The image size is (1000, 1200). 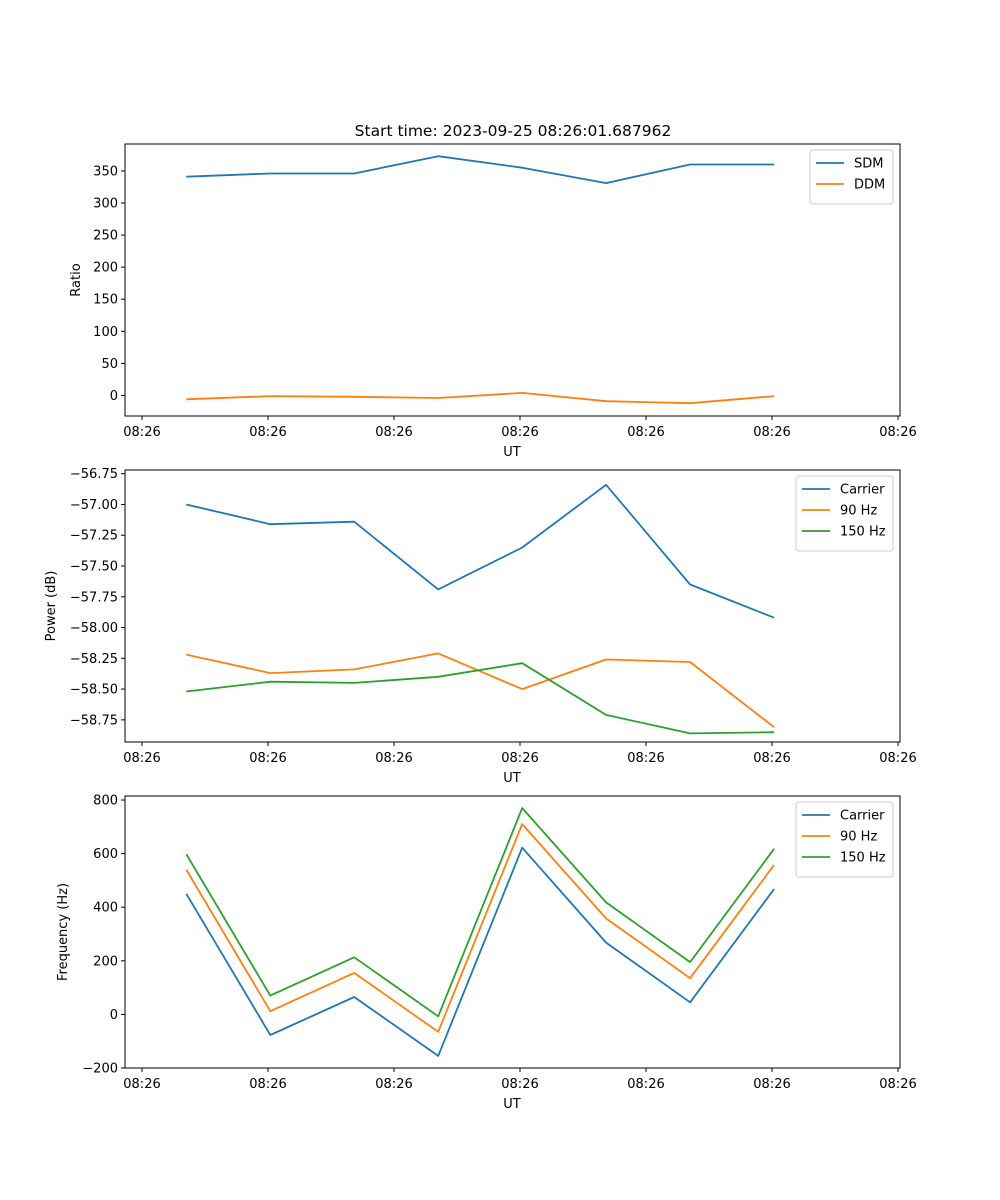 I want to click on ratio-legend: SDM DDM, so click(x=851, y=177).